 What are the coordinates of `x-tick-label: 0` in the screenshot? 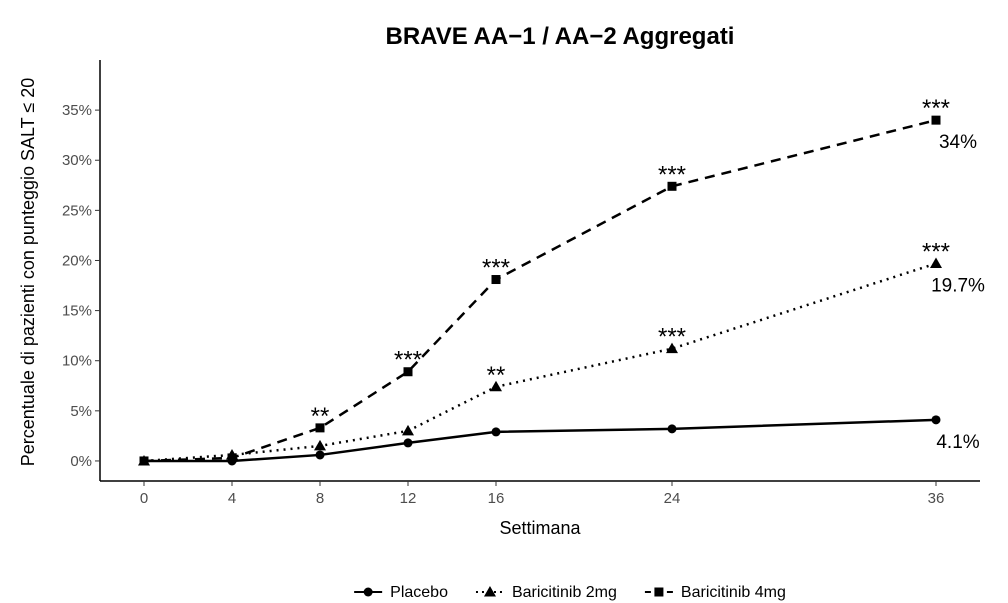 It's located at (144, 498).